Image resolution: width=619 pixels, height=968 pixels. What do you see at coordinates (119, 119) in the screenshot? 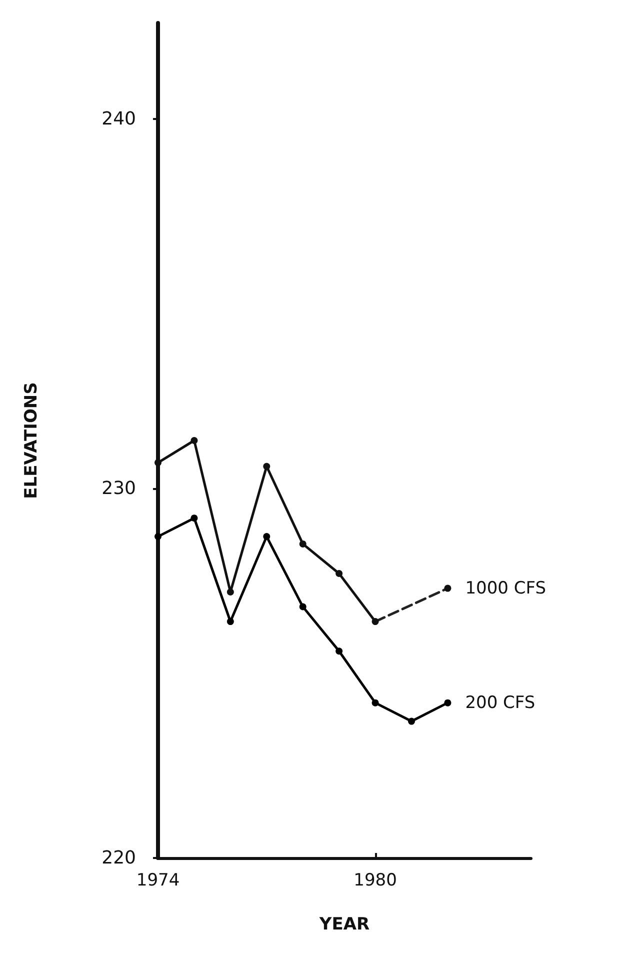
I see `y-tick-label: 240` at bounding box center [119, 119].